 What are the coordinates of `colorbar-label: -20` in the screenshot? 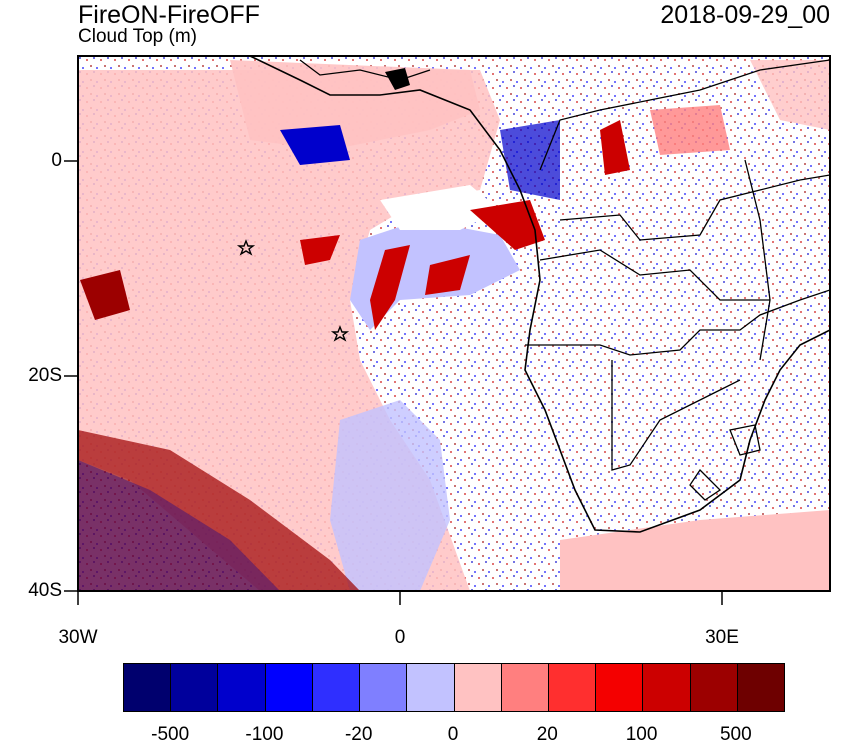 It's located at (358, 734).